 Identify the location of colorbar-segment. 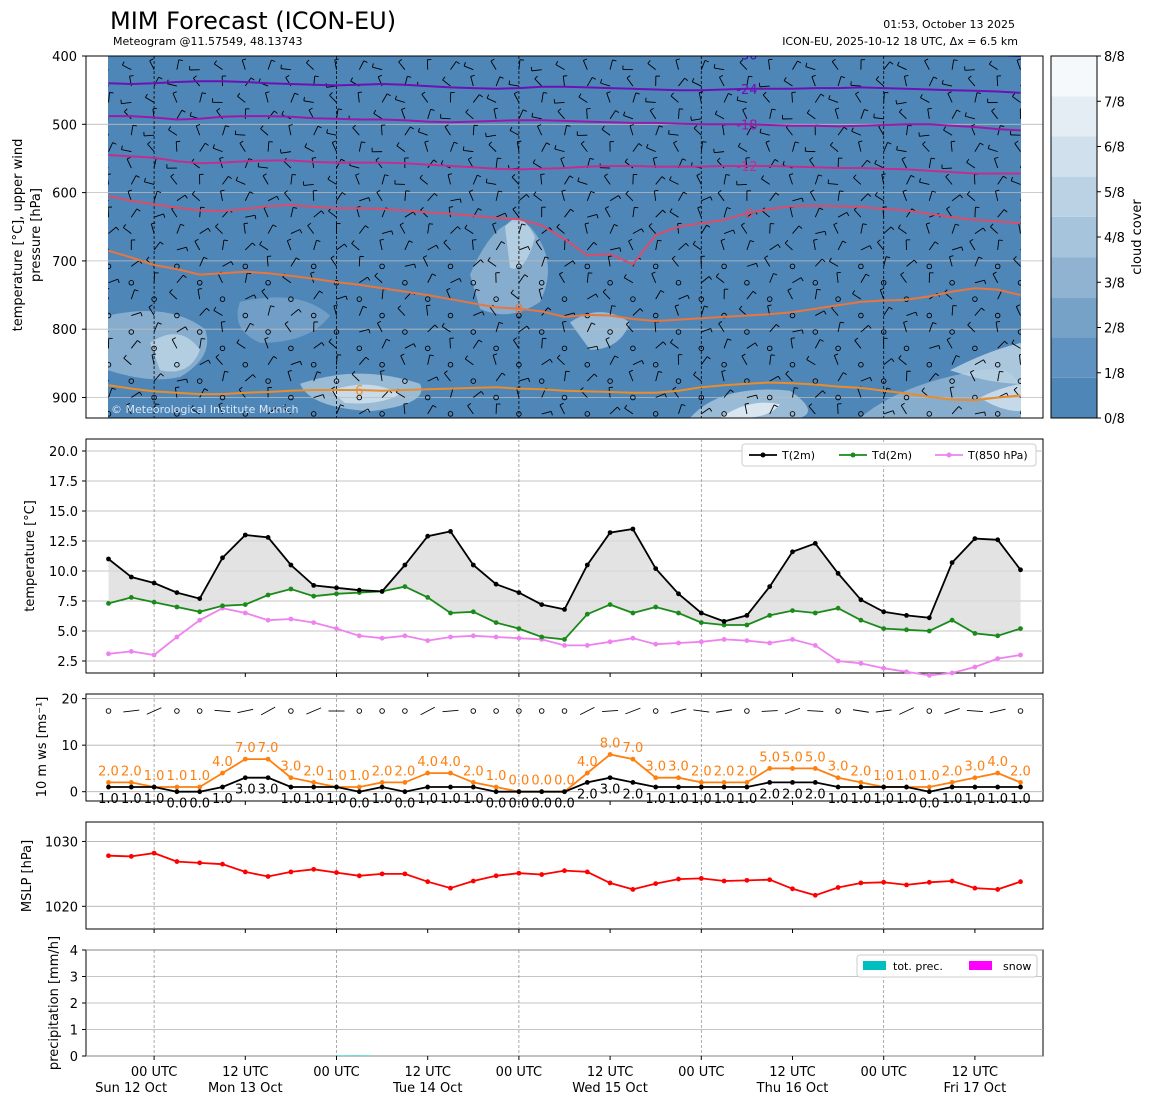
(1074, 397).